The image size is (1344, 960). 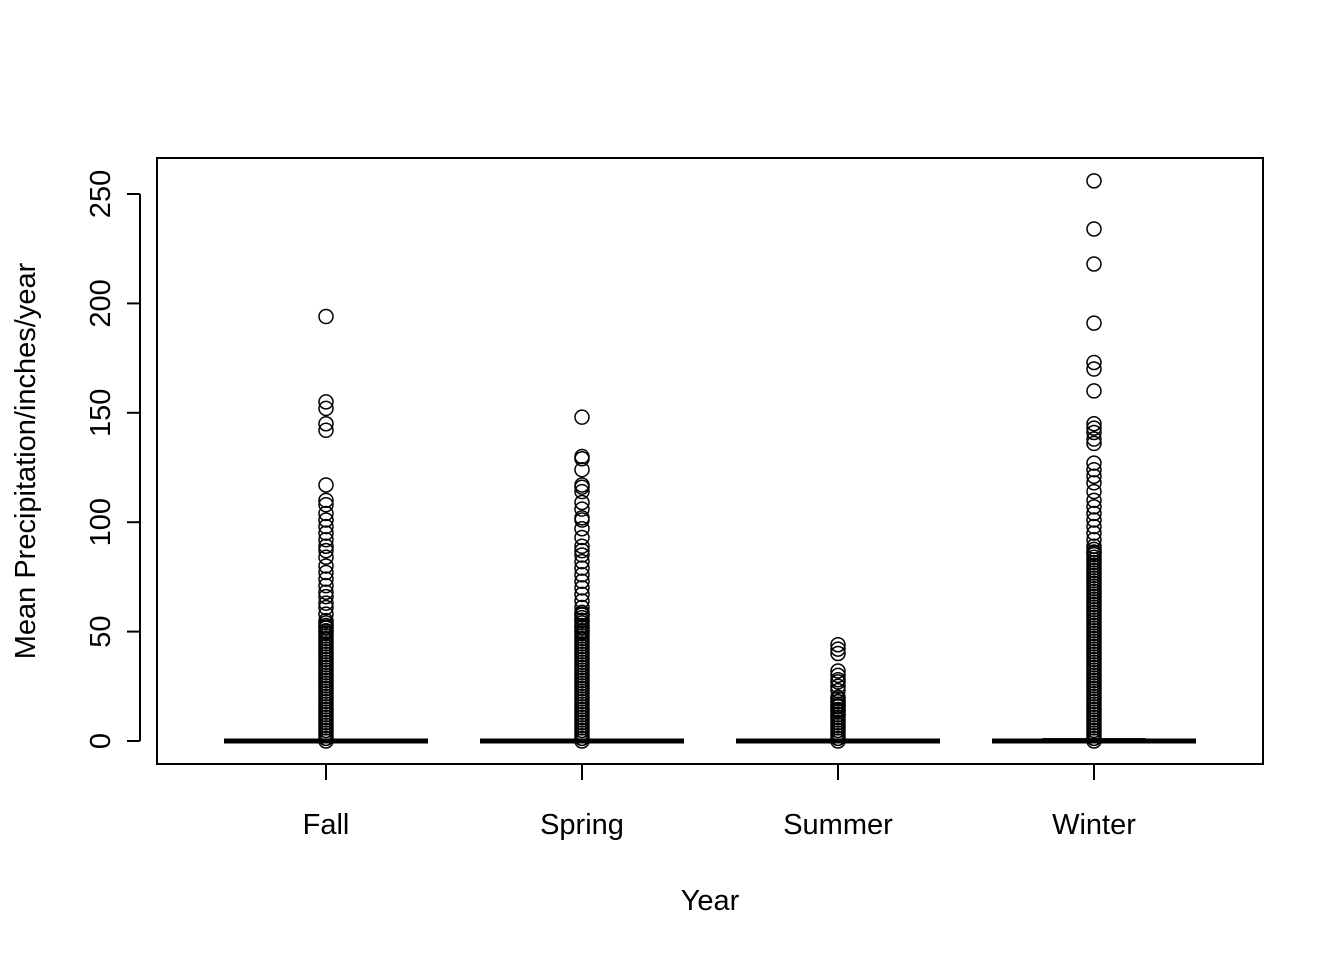 I want to click on y-tick-label: 50, so click(x=101, y=631).